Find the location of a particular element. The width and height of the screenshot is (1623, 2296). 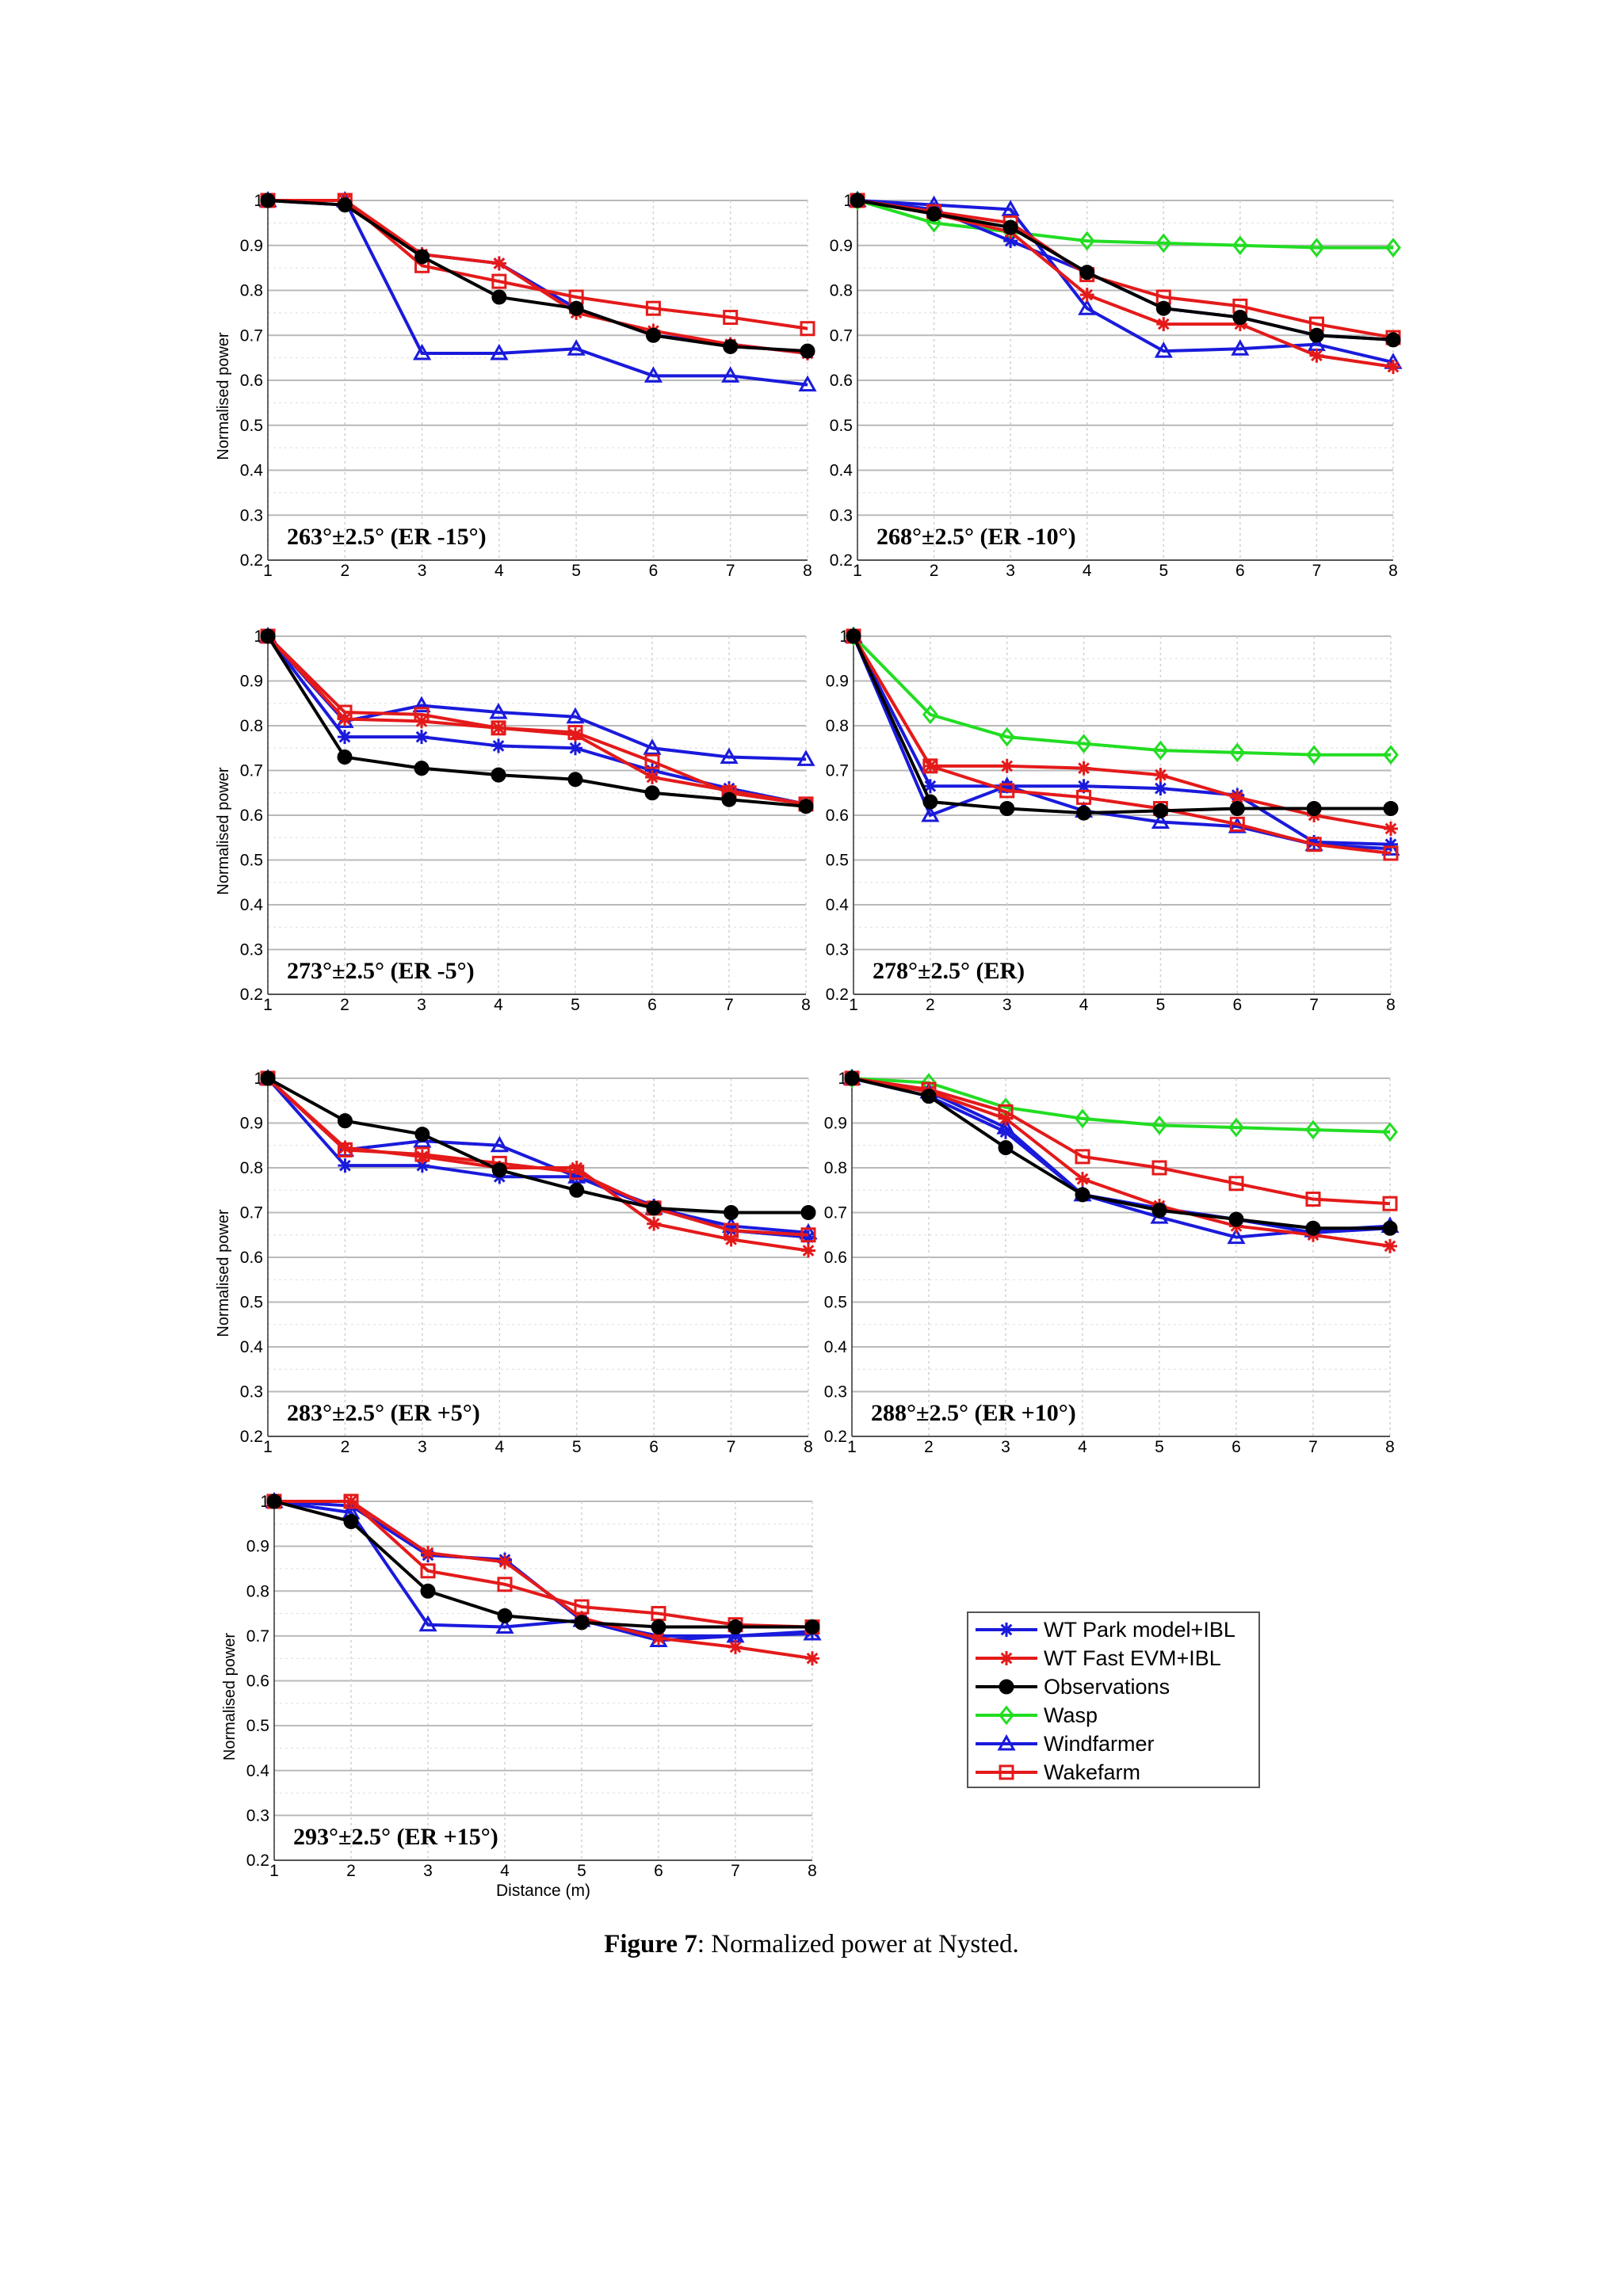

x-tick-label: 7 is located at coordinates (1317, 571).